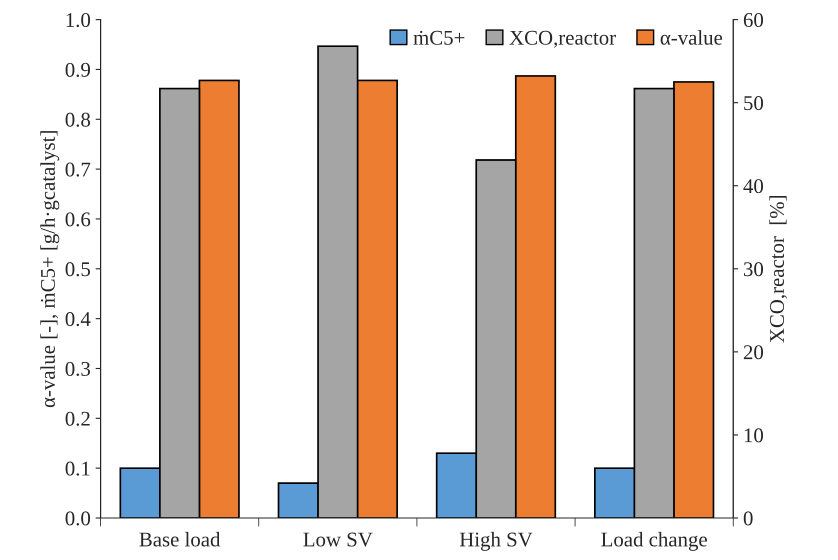 This screenshot has height=560, width=838. What do you see at coordinates (78, 469) in the screenshot?
I see `y-tick-label: 0.1` at bounding box center [78, 469].